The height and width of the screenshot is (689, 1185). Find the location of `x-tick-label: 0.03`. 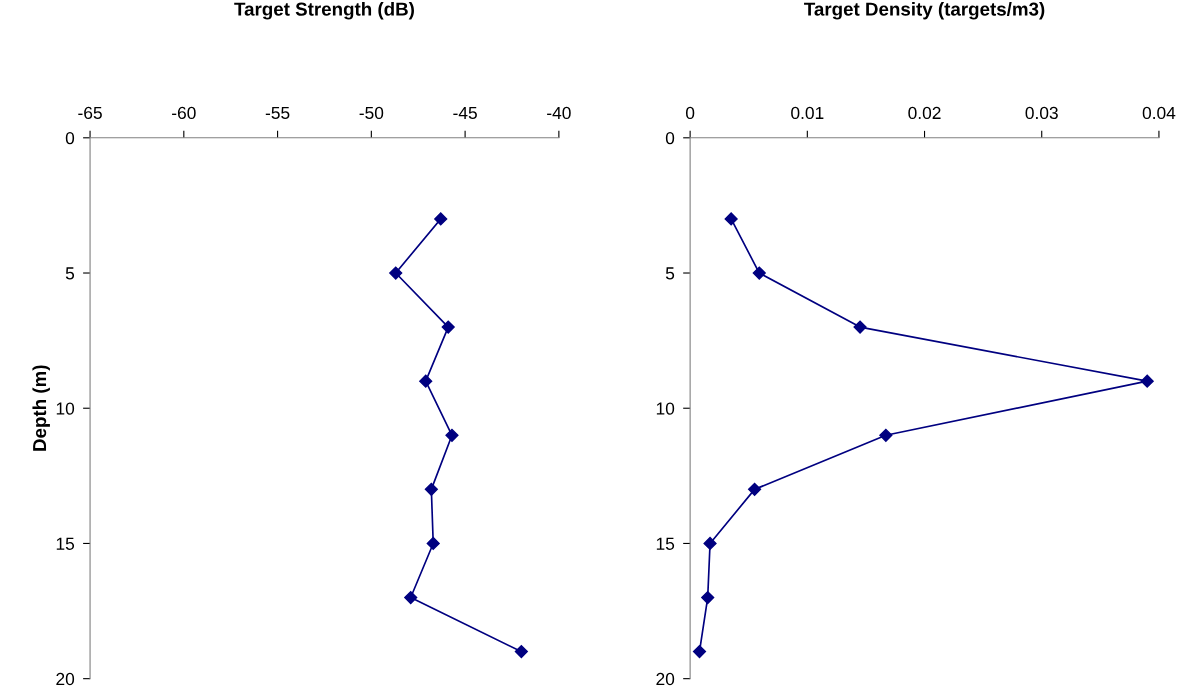

x-tick-label: 0.03 is located at coordinates (1041, 113).